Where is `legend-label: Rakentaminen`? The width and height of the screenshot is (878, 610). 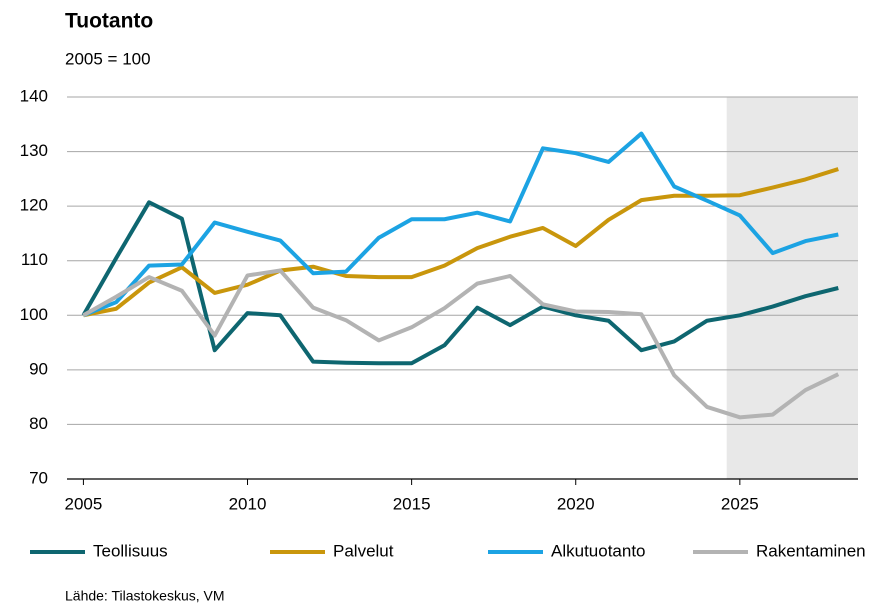
legend-label: Rakentaminen is located at coordinates (811, 550).